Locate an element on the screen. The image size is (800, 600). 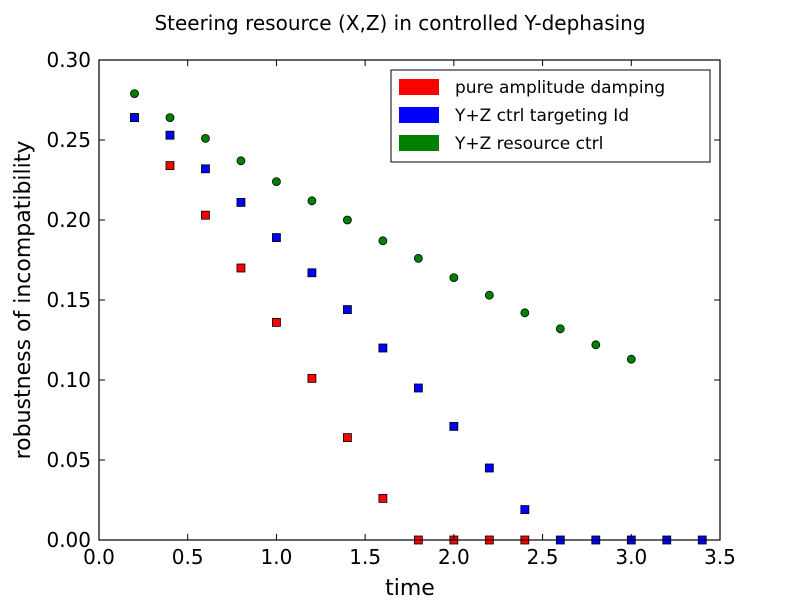
y-tick-label: 0.20 is located at coordinates (68, 220).